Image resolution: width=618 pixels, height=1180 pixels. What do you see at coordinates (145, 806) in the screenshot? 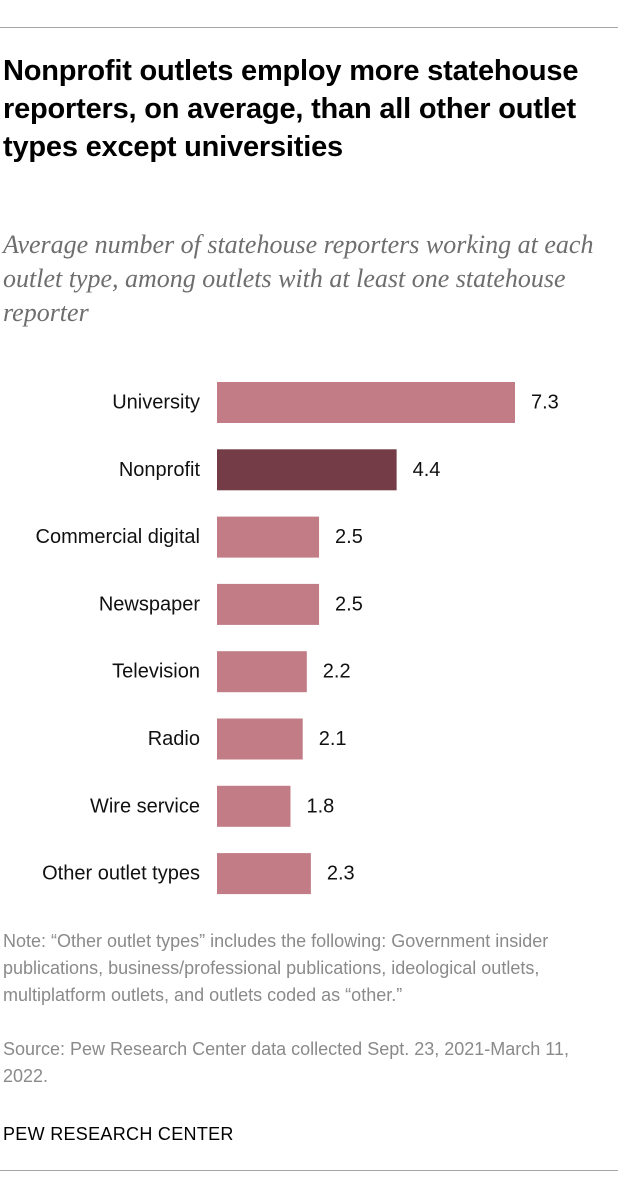
I see `category-label: Wire service` at bounding box center [145, 806].